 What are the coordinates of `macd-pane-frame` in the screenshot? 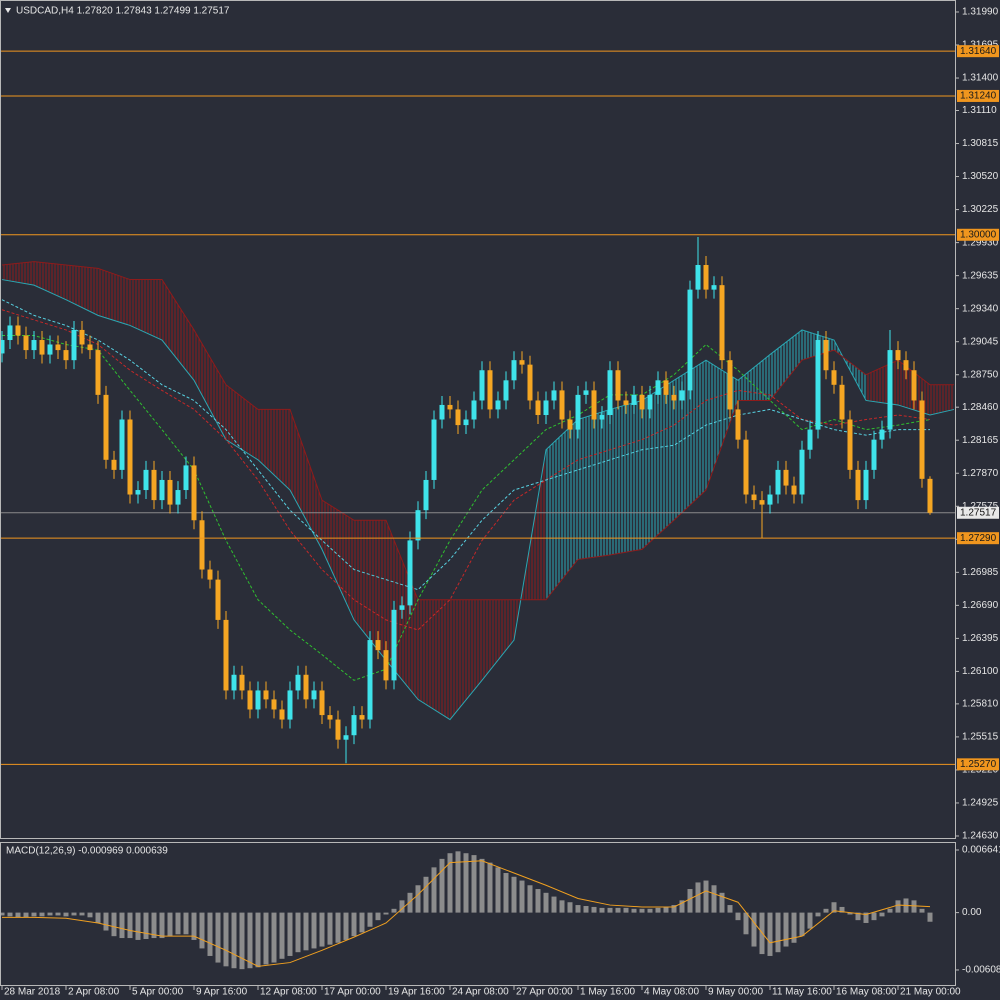 It's located at (478, 914).